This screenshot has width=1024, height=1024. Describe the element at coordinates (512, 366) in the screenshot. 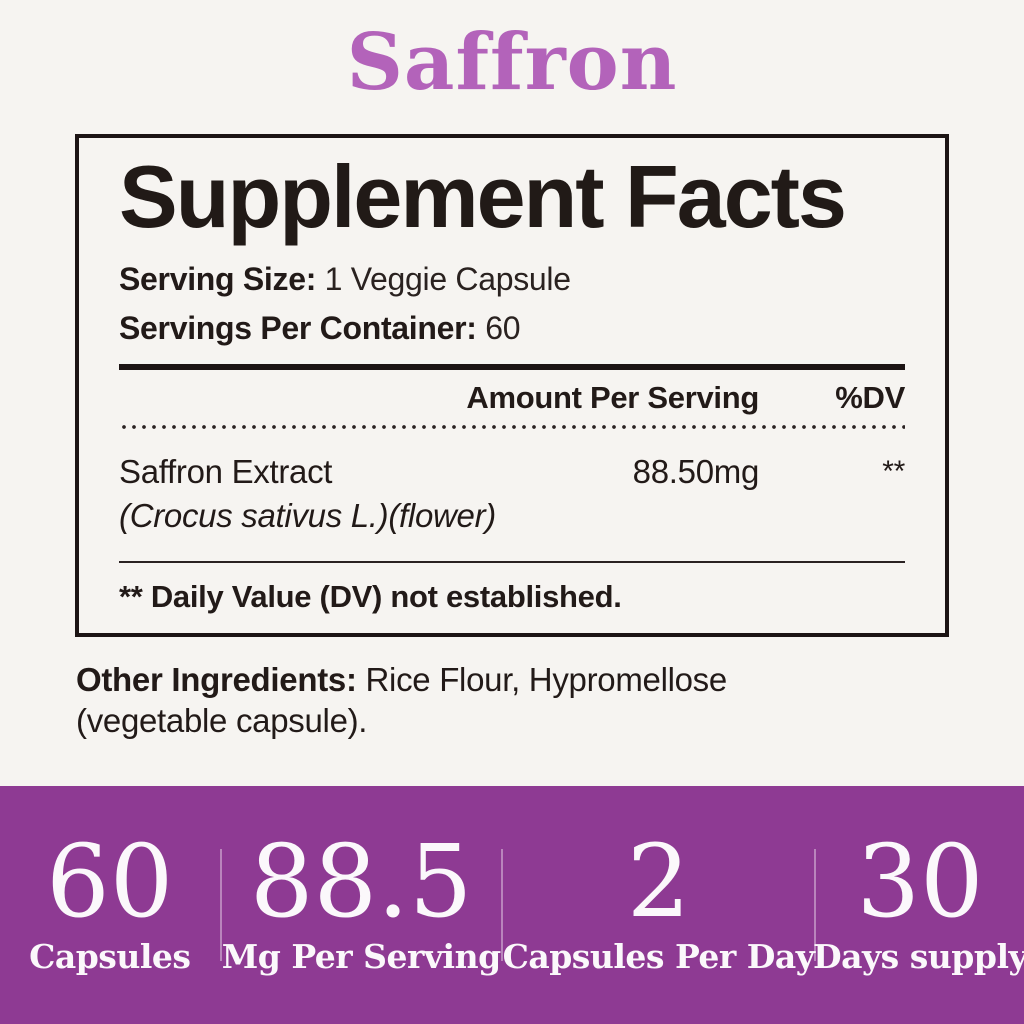

I see `thick-divider-rule` at that location.